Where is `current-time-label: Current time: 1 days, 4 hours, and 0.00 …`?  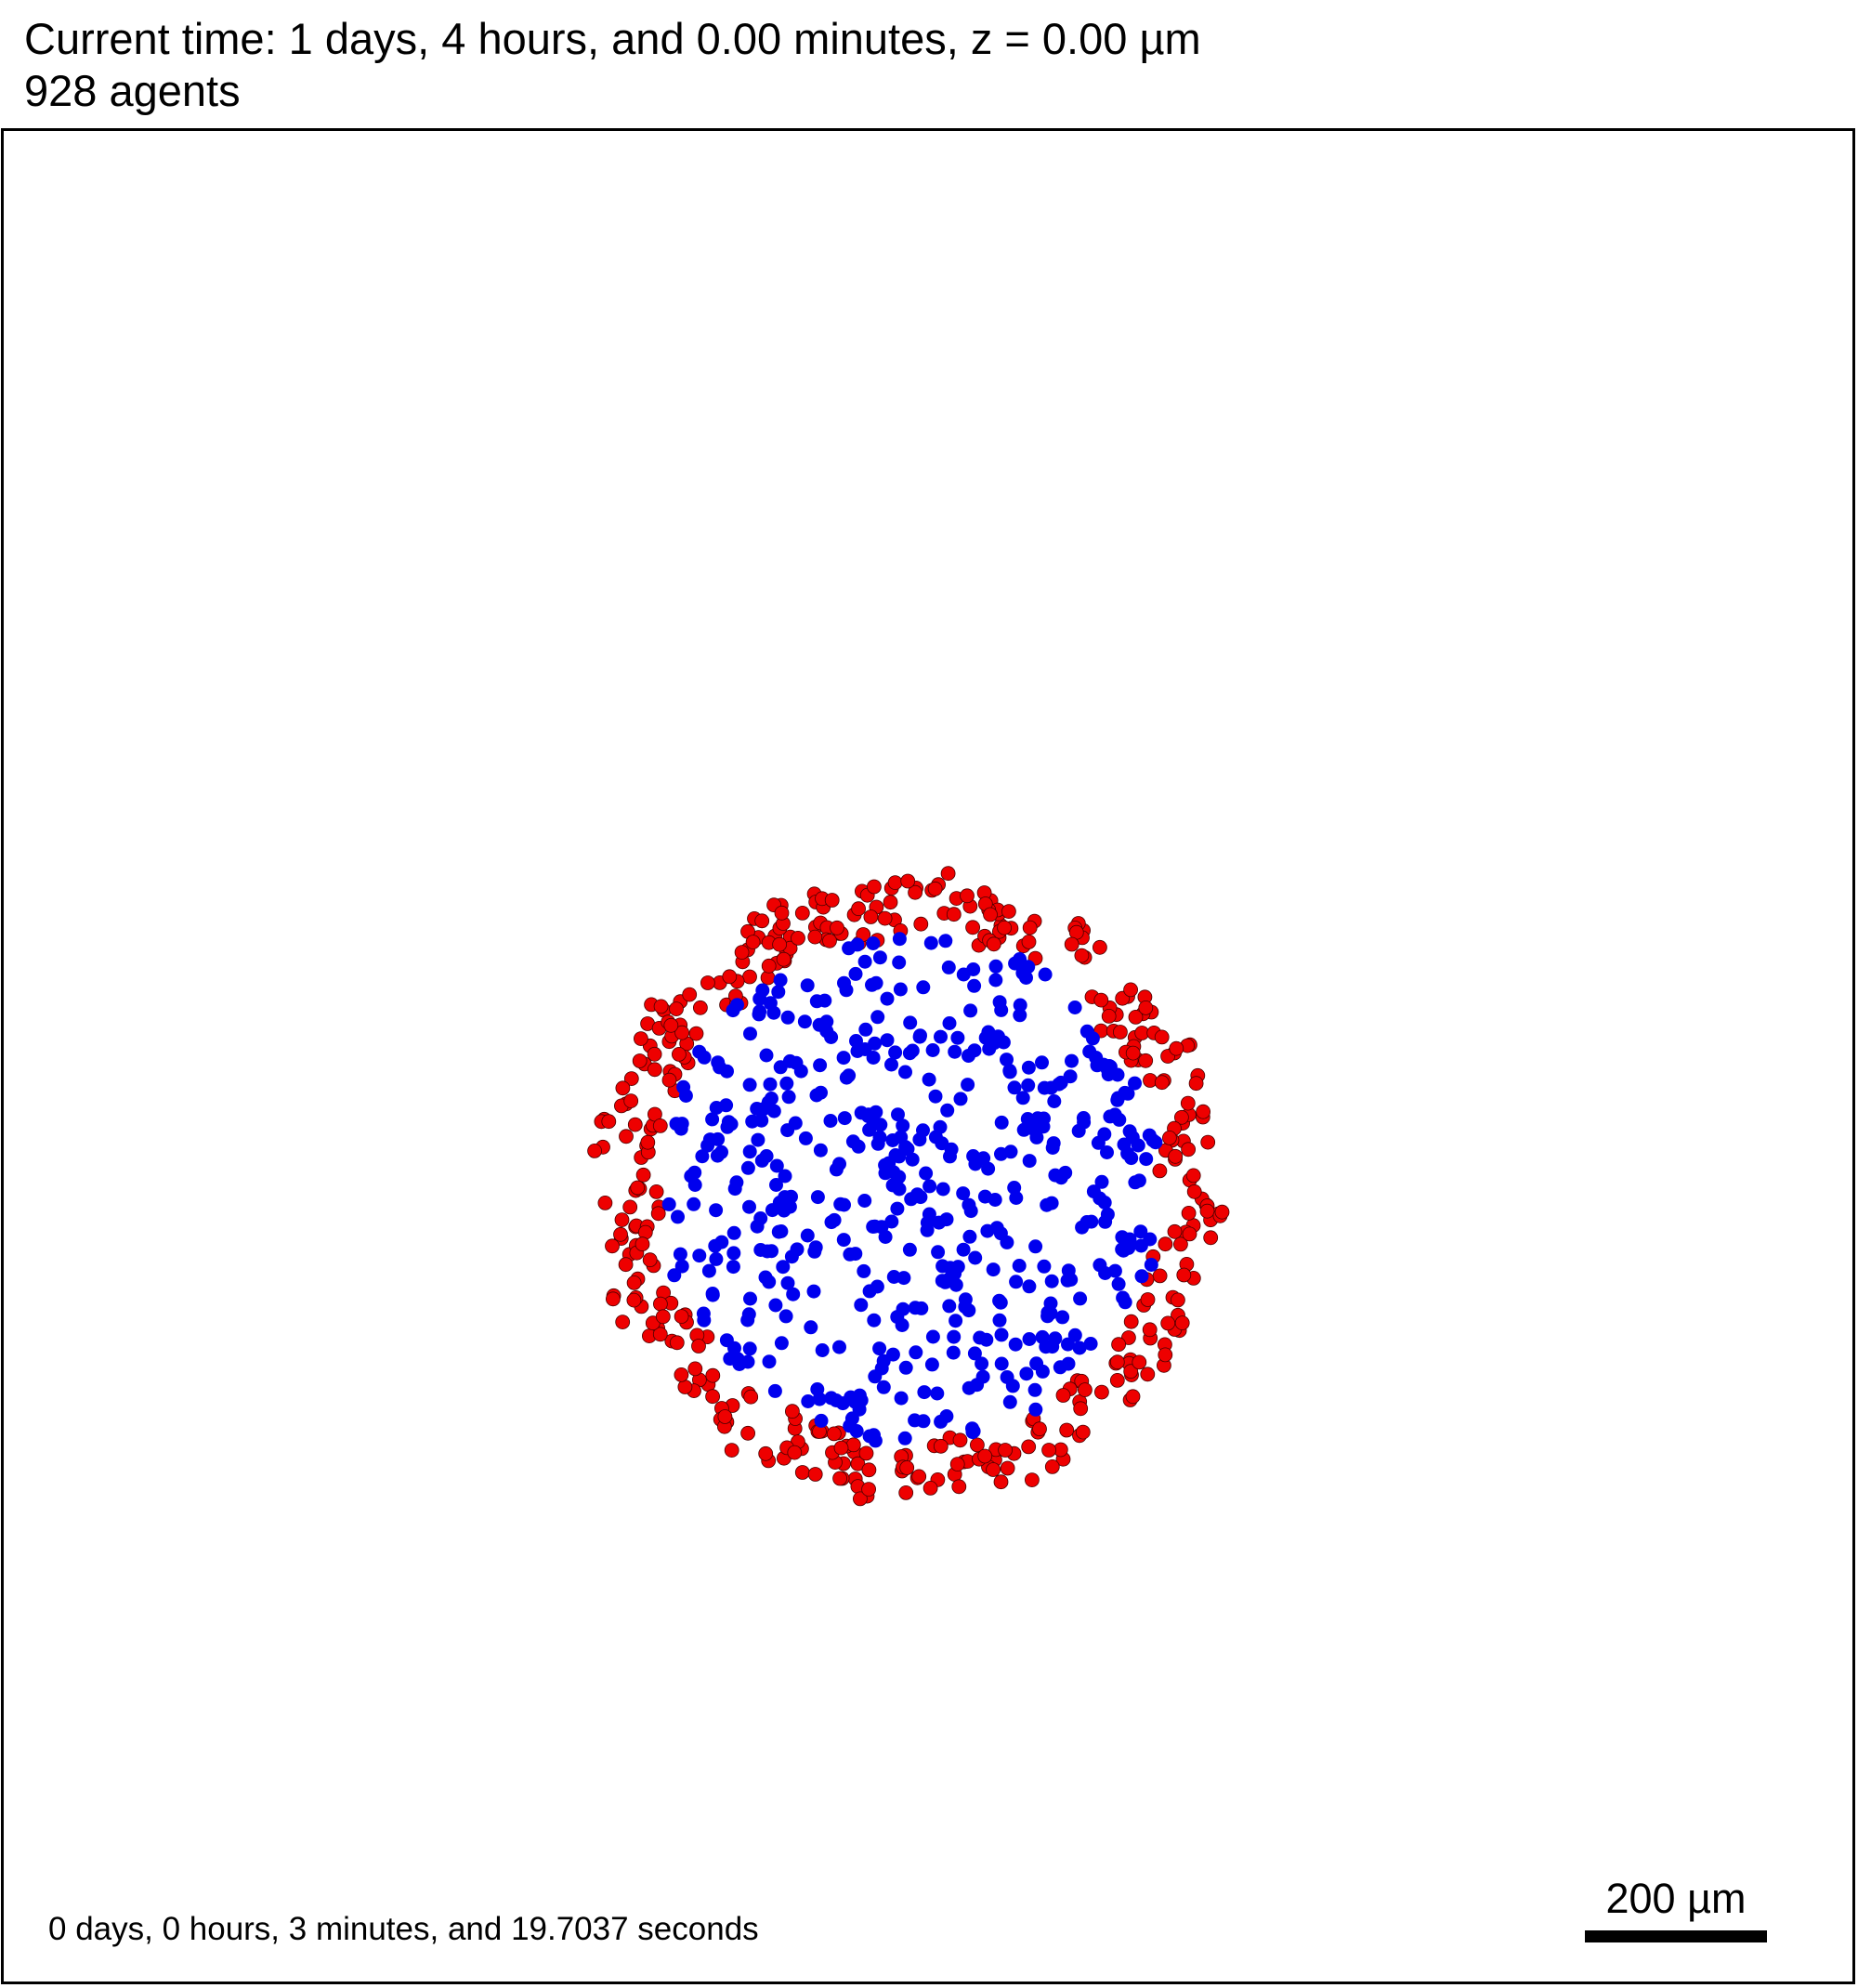
current-time-label: Current time: 1 days, 4 hours, and 0.00 … is located at coordinates (907, 39).